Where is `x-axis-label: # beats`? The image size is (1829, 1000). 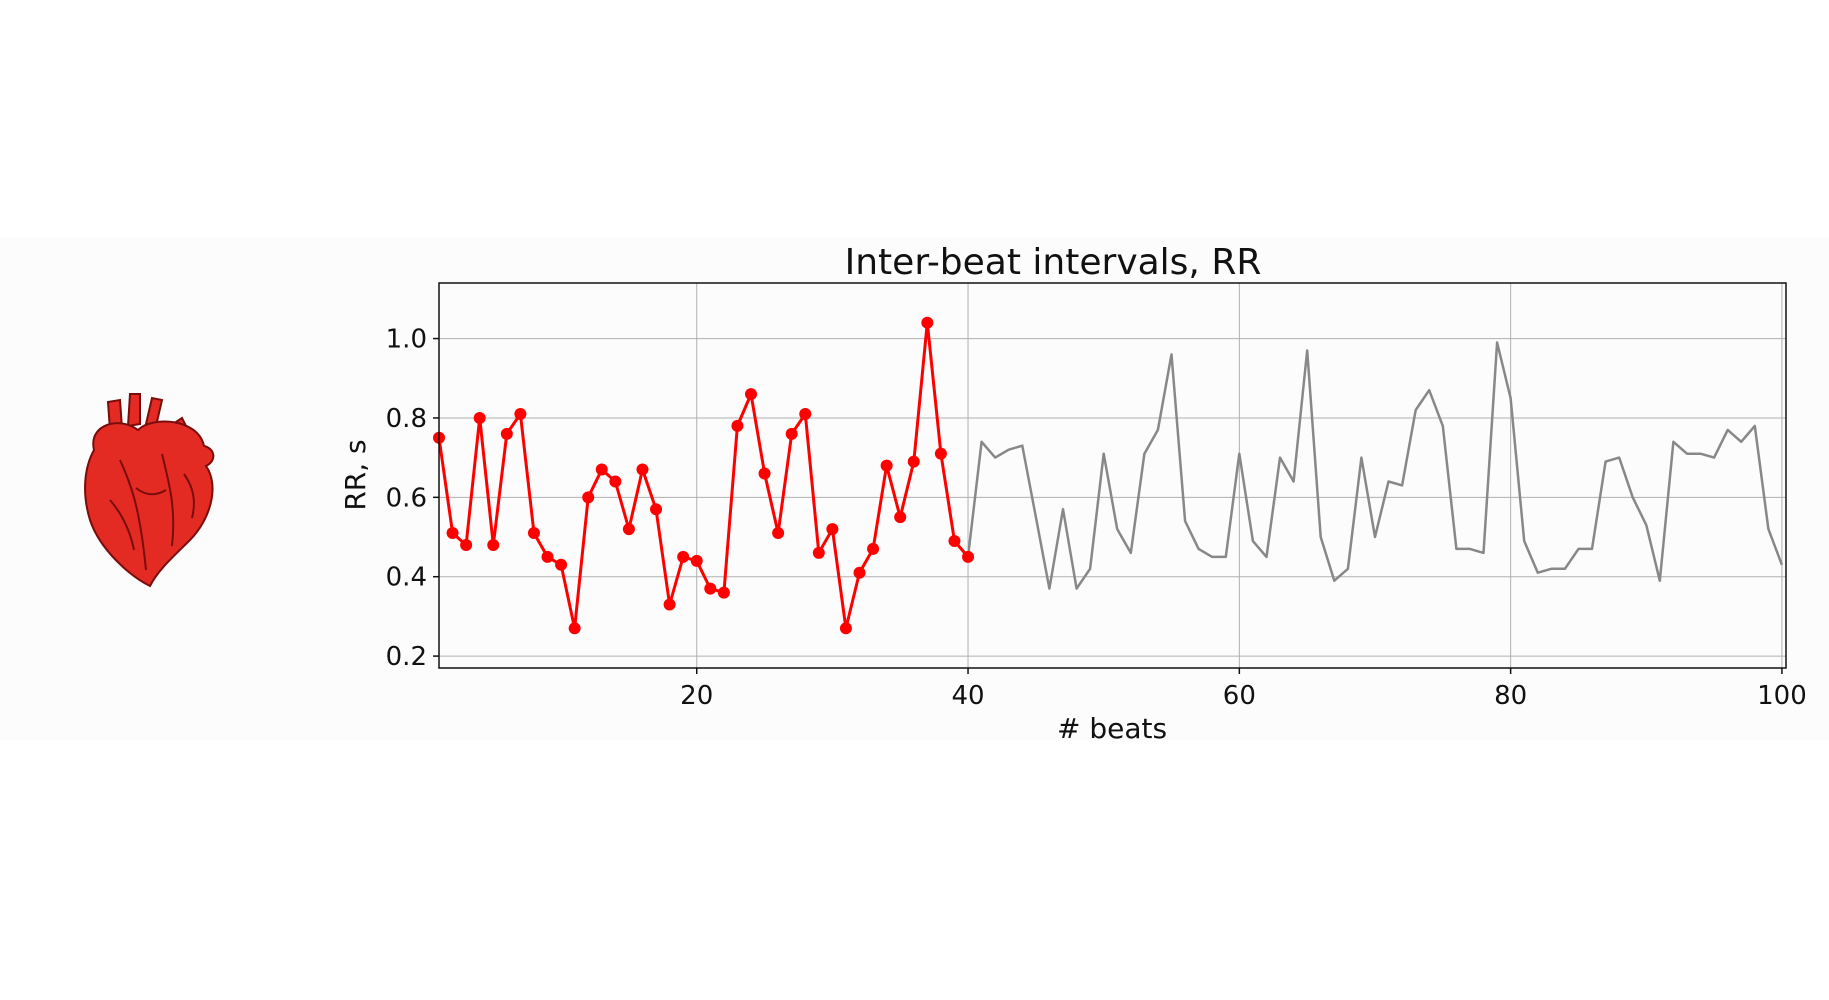
x-axis-label: # beats is located at coordinates (1112, 728).